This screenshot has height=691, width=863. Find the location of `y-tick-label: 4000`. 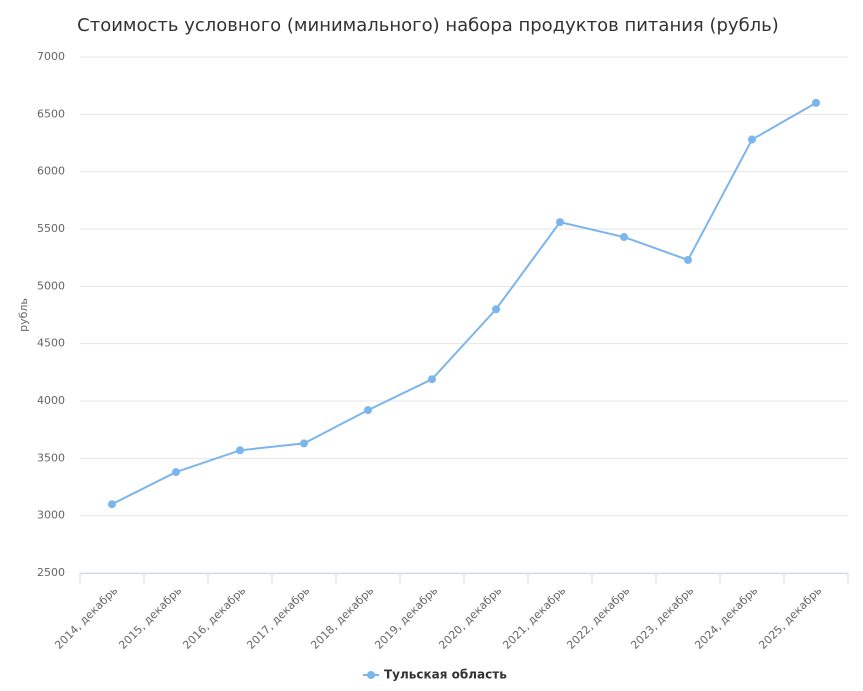

y-tick-label: 4000 is located at coordinates (51, 400).